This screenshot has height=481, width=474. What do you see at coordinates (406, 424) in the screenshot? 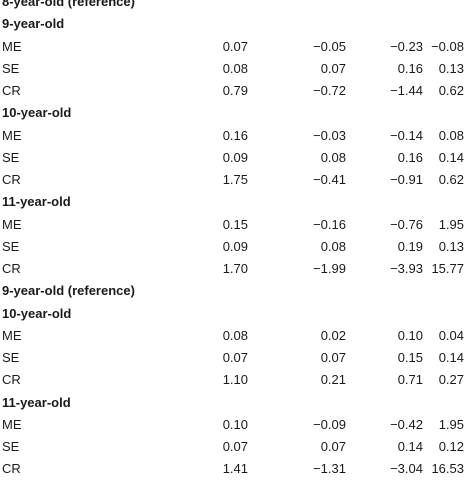
I see `value-cell: −0.42` at bounding box center [406, 424].